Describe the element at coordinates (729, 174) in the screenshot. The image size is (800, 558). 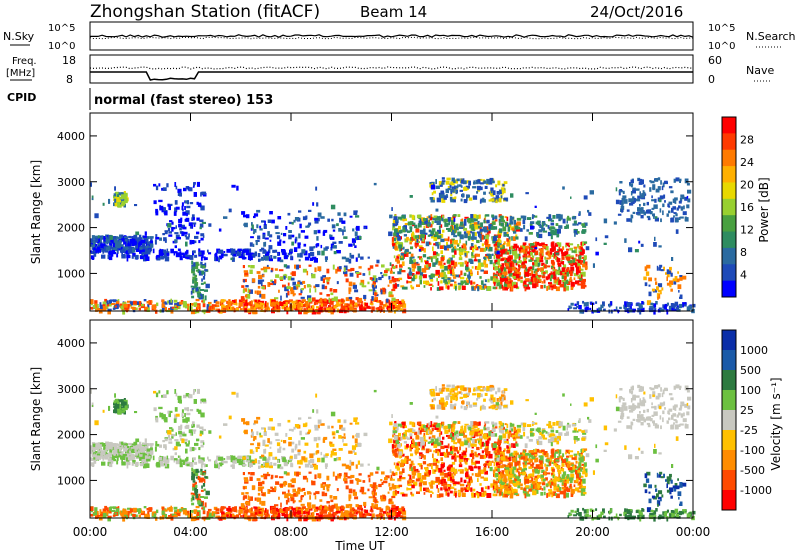
I see `colorbar-swatch` at that location.